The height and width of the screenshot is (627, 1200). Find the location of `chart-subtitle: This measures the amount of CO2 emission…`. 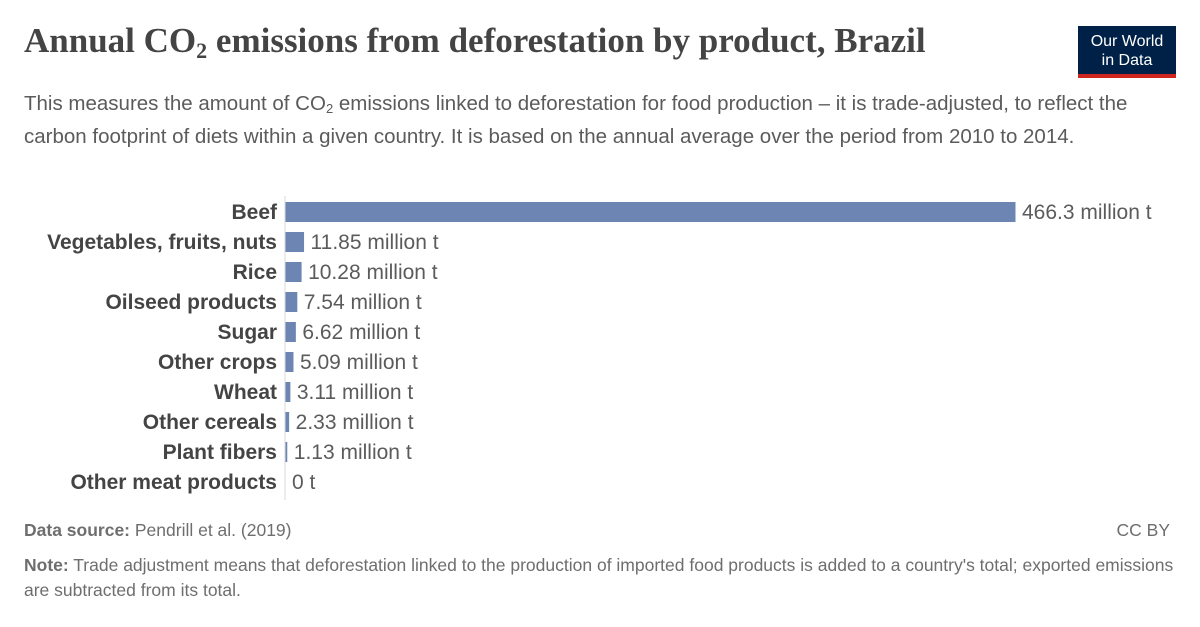

chart-subtitle: This measures the amount of CO2 emission… is located at coordinates (589, 120).